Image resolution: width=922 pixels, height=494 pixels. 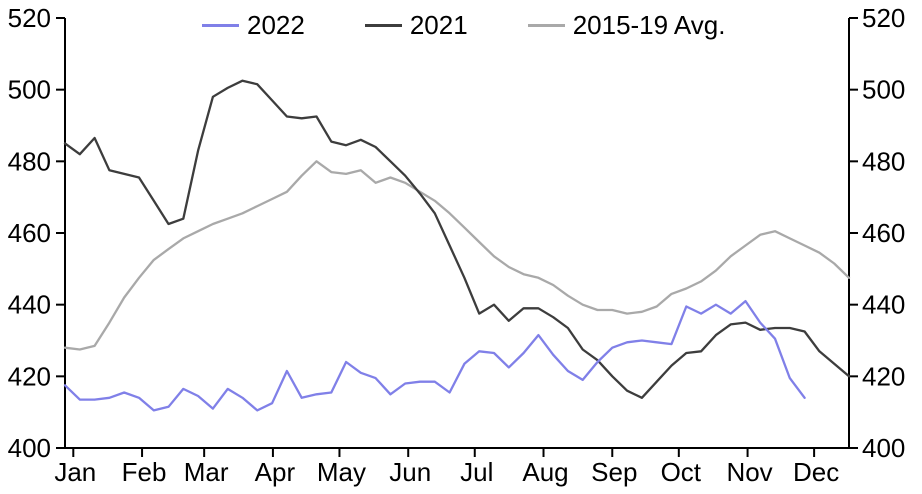 I want to click on x-axis-label: Jan, so click(x=75, y=472).